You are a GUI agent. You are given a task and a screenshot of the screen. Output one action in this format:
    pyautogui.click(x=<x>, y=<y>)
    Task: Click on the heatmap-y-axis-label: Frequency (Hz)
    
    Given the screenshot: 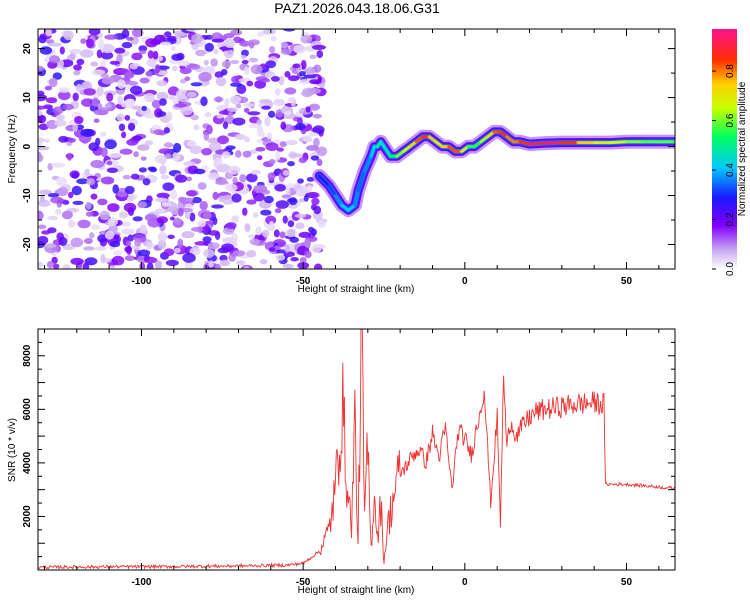 What is the action you would take?
    pyautogui.click(x=12, y=149)
    